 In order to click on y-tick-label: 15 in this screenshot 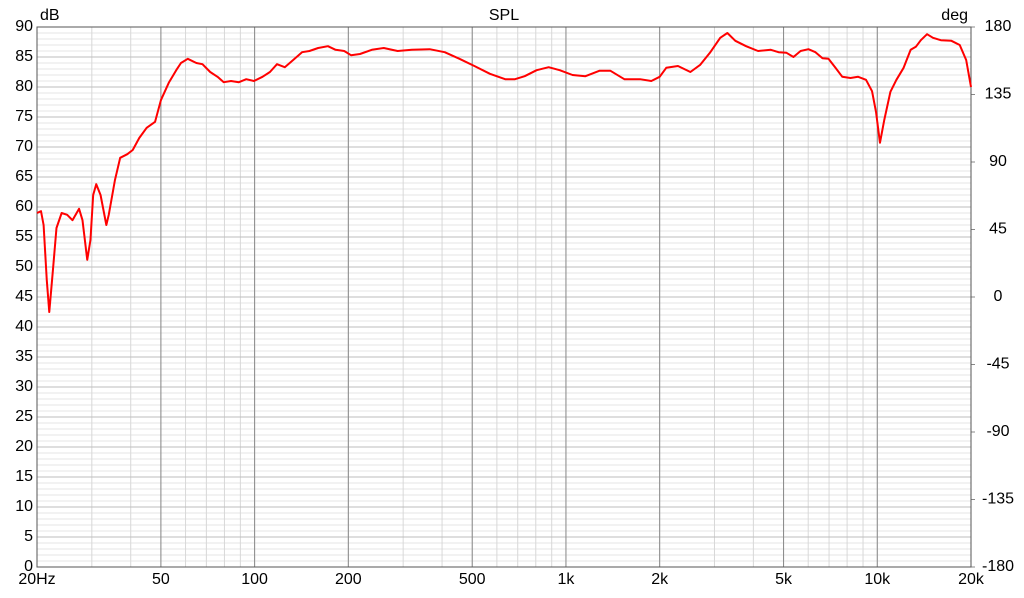, I will do `click(24, 476)`.